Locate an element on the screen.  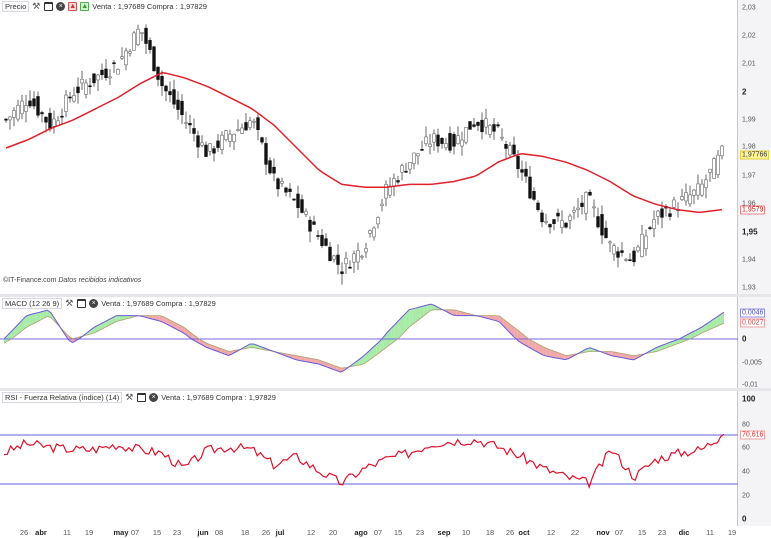
y-tick: 2 is located at coordinates (744, 92).